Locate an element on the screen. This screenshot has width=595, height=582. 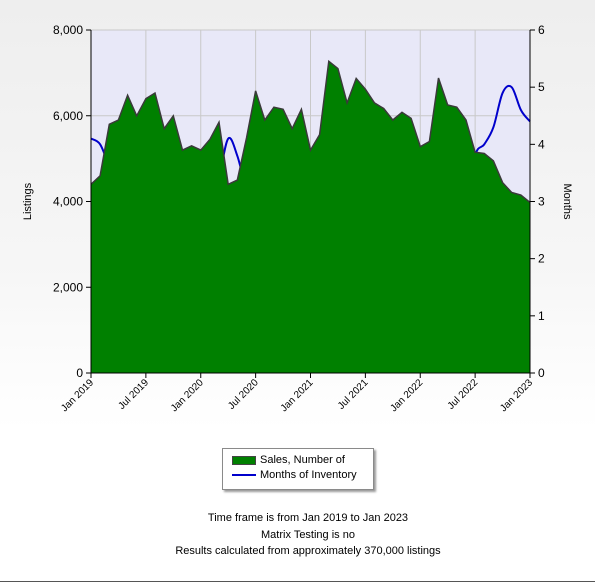
legend-item-sales: Sales, Number of is located at coordinates (288, 460).